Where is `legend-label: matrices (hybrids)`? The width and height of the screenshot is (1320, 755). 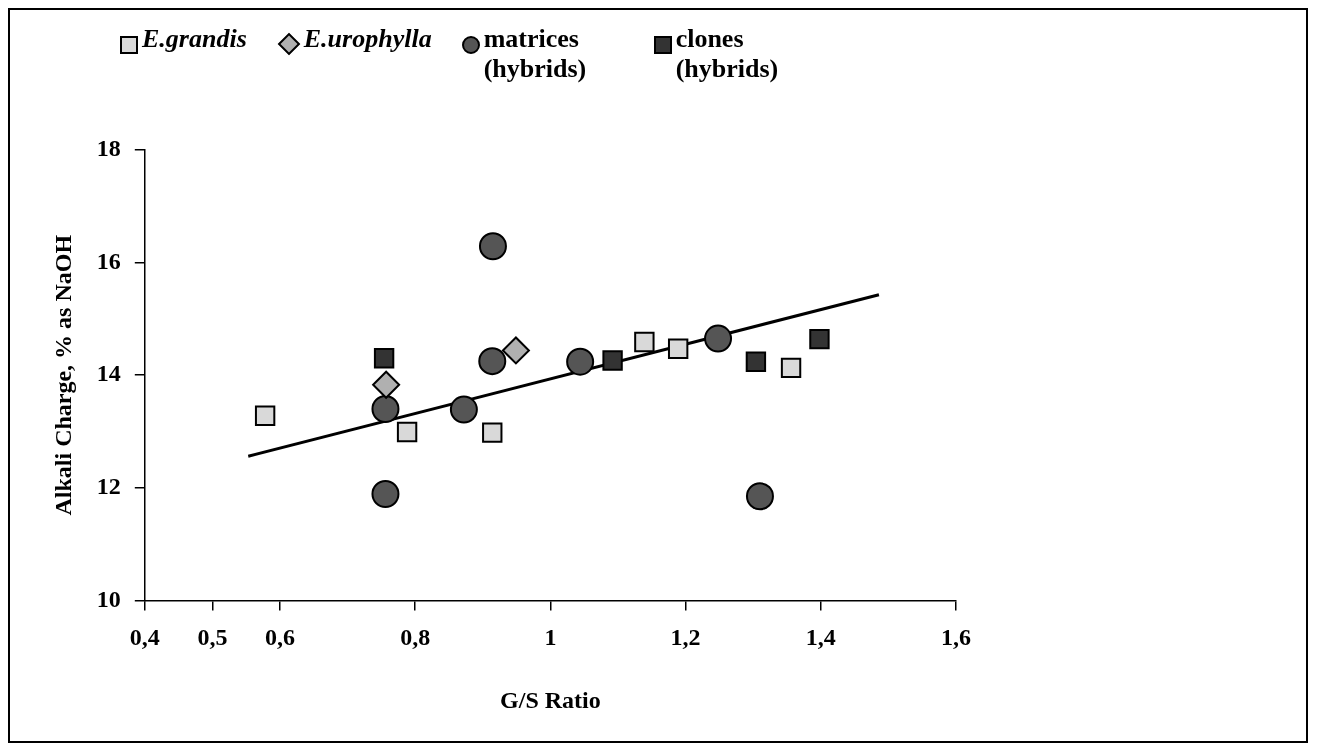 legend-label: matrices (hybrids) is located at coordinates (535, 54).